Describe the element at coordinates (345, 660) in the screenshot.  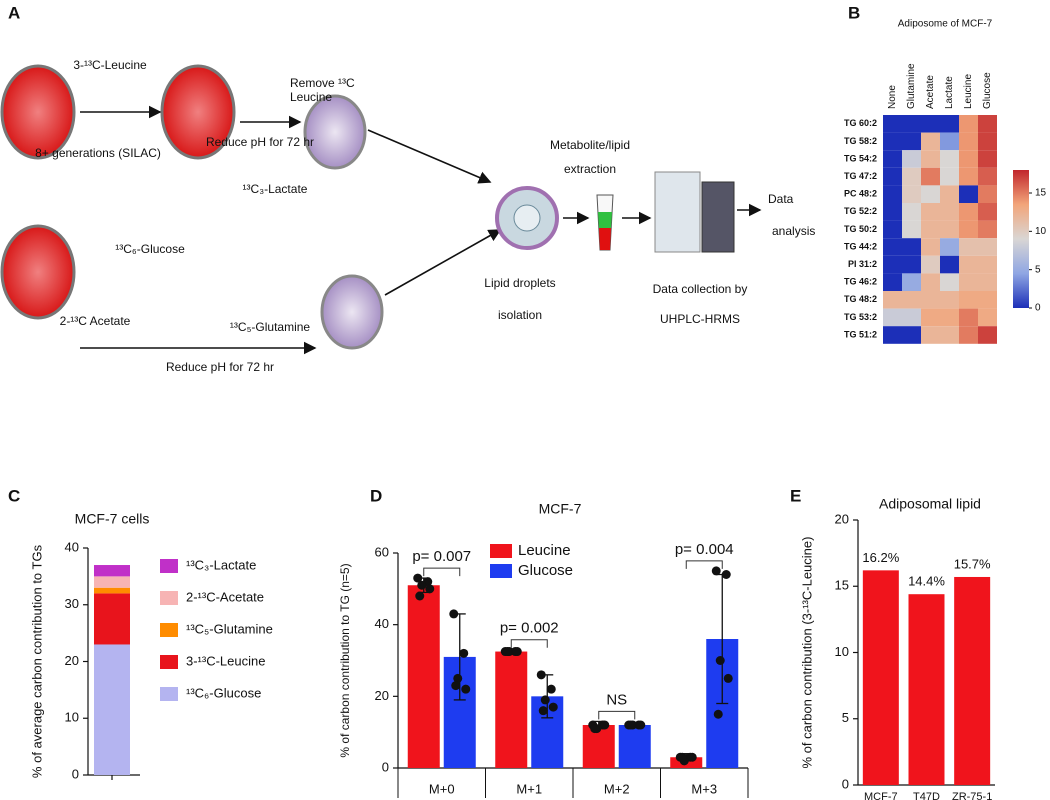
I see `y-axis-label: % of carbon contribution to TG (n=5)` at that location.